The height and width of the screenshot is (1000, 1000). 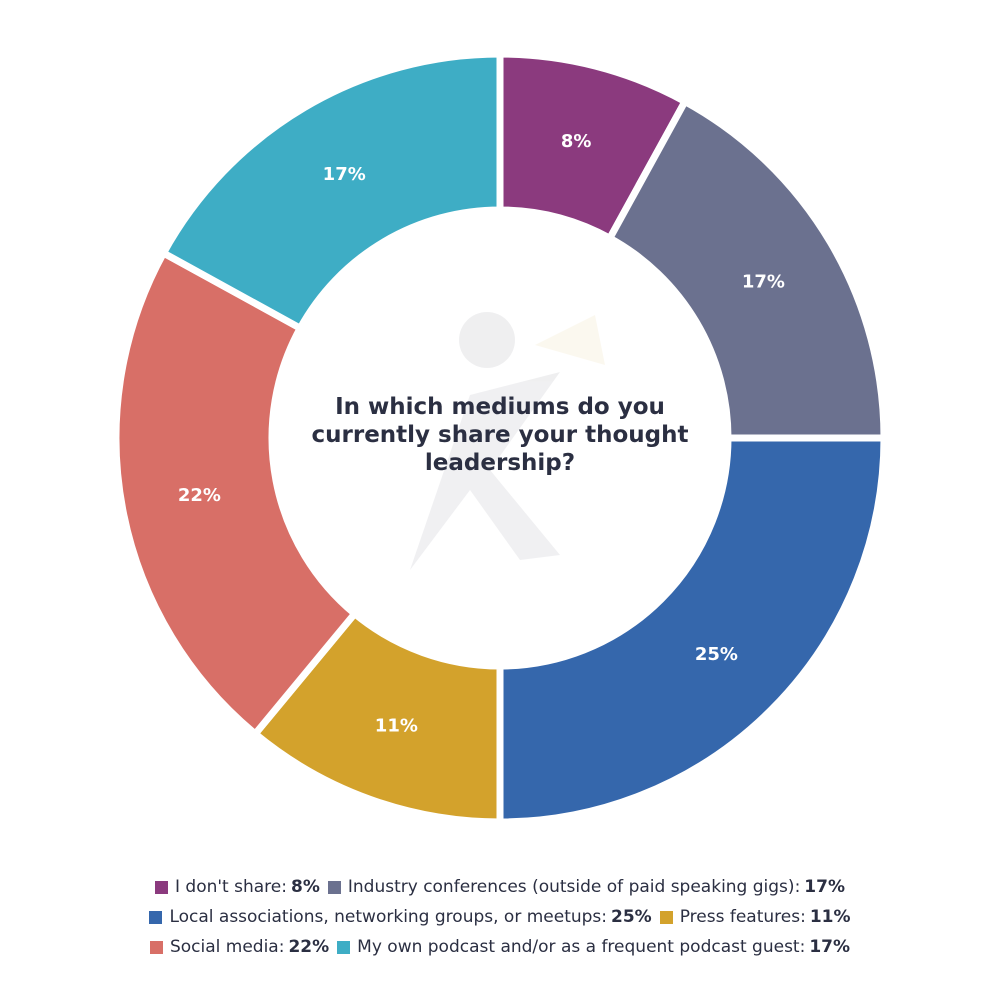 I want to click on slice-data-label: 22%, so click(x=199, y=495).